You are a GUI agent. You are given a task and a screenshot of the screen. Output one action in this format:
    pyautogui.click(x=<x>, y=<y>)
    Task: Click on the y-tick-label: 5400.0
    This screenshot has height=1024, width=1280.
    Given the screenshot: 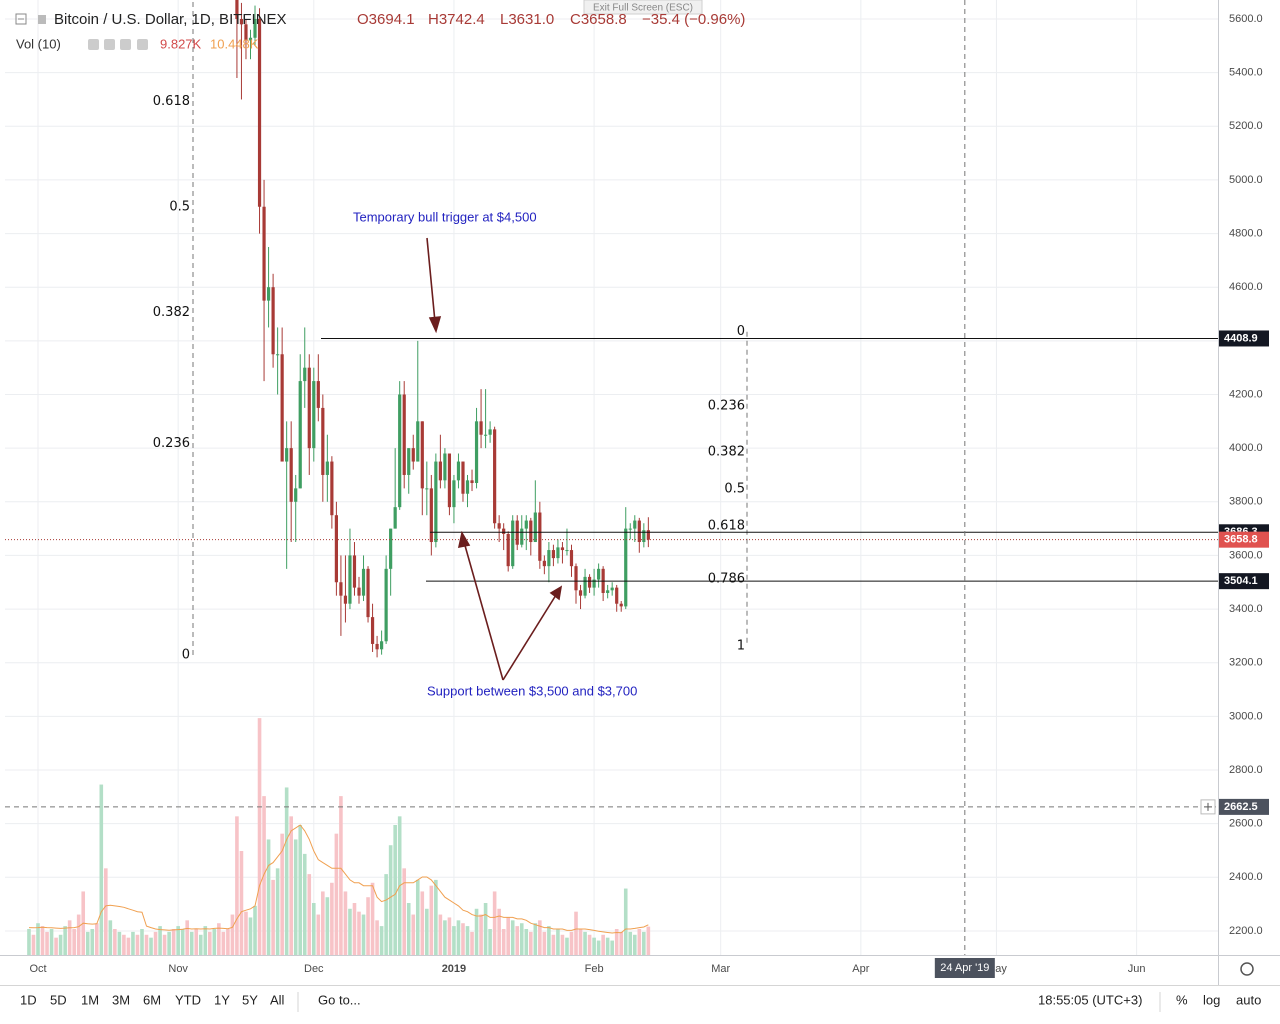 What is the action you would take?
    pyautogui.click(x=1246, y=73)
    